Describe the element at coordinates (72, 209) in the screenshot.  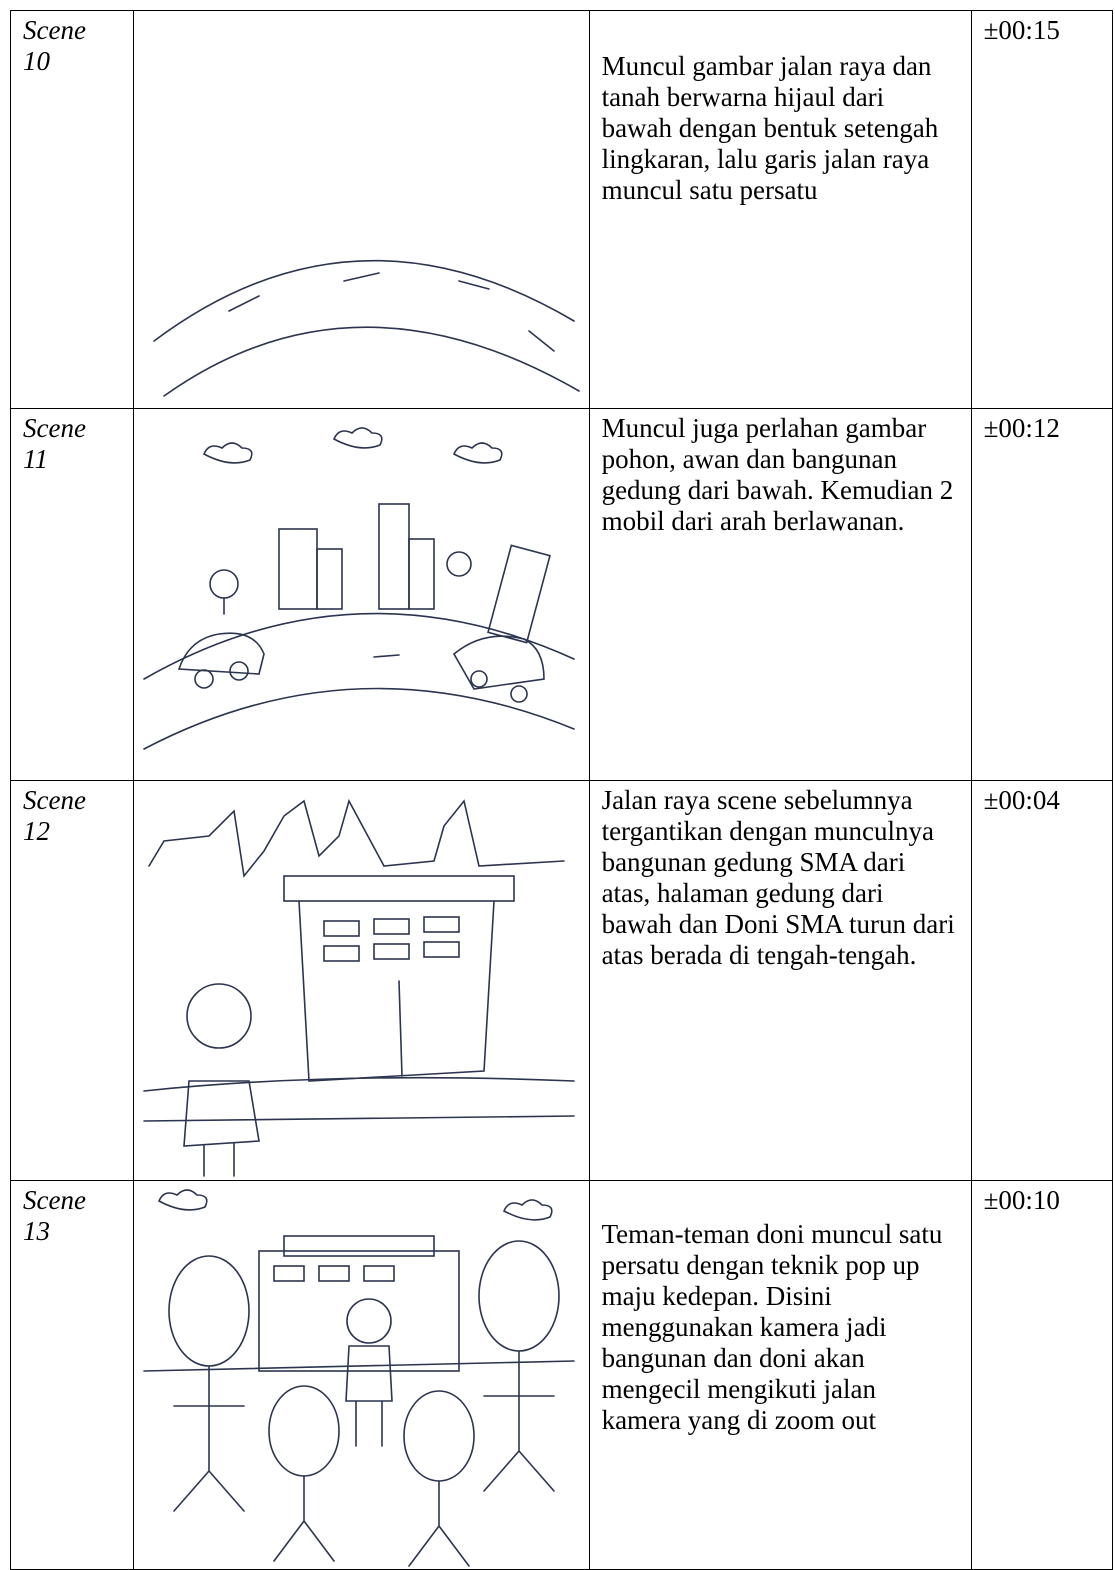
I see `scene-label: Scene 10` at that location.